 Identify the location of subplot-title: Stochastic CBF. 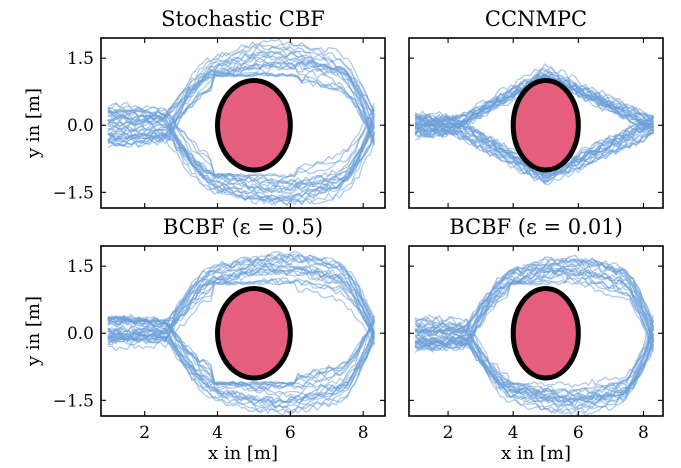
(243, 19).